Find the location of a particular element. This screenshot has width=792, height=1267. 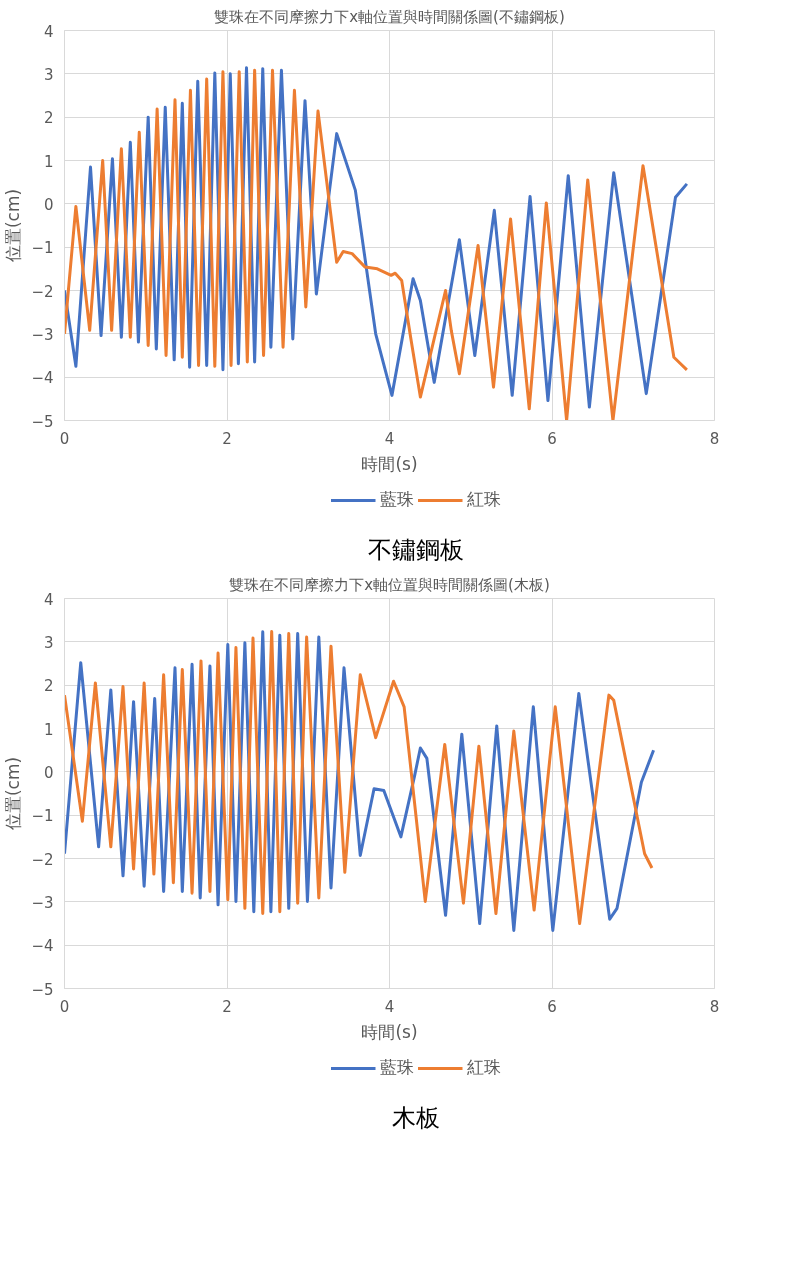

chart-title: 雙珠在不同摩擦力下x軸位置與時間關係圖(木板) is located at coordinates (389, 584).